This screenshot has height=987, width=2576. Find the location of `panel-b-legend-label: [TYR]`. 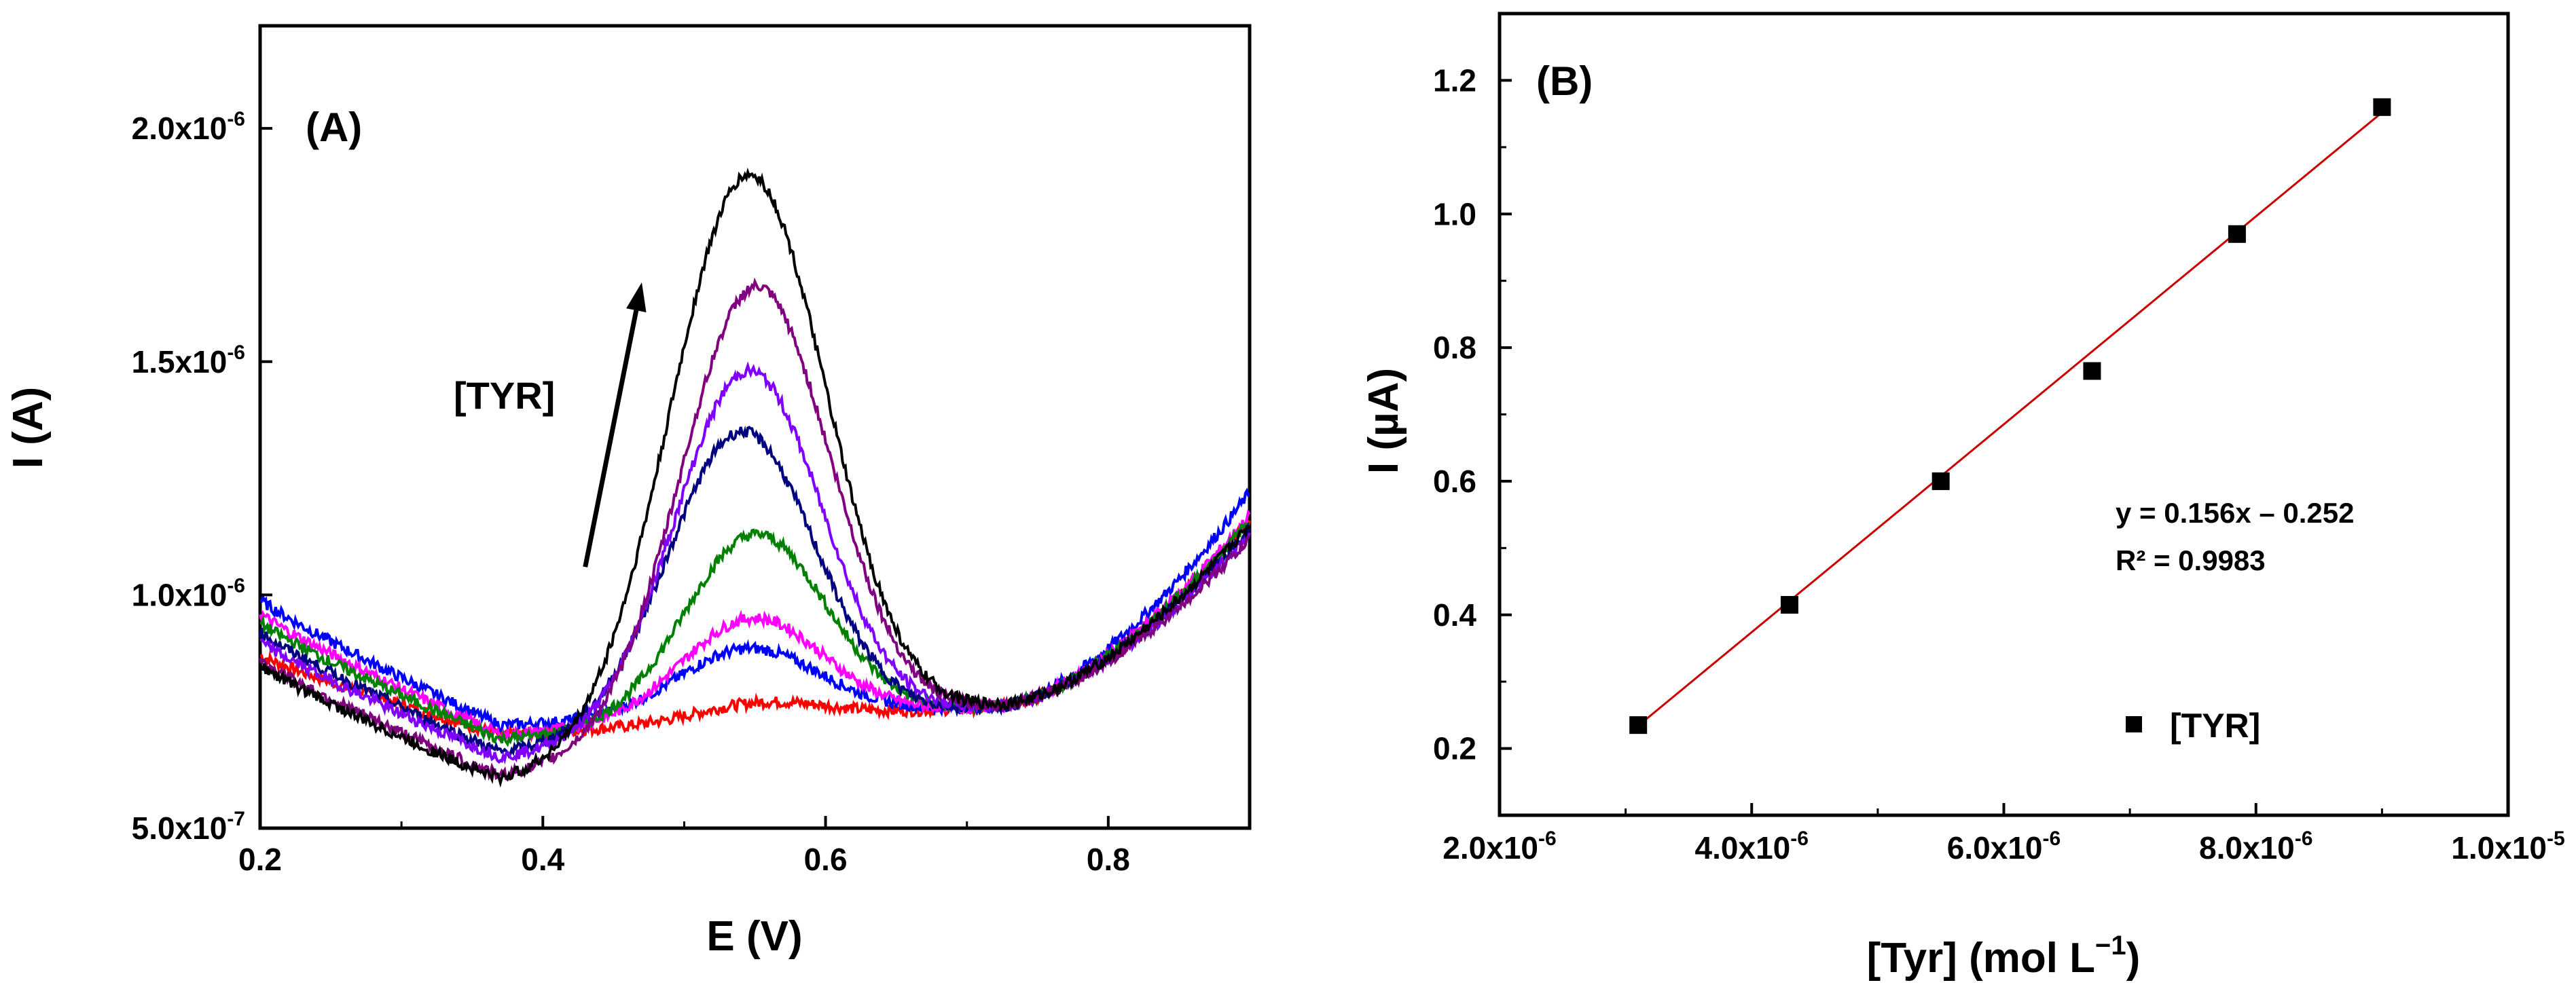

panel-b-legend-label: [TYR] is located at coordinates (2215, 726).